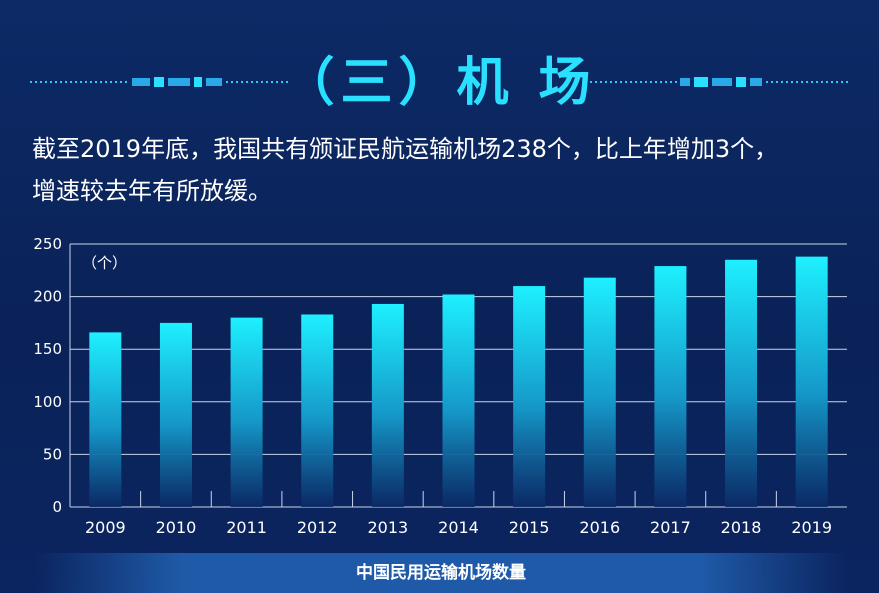 The width and height of the screenshot is (879, 593). I want to click on x-tick-label: 2015, so click(529, 527).